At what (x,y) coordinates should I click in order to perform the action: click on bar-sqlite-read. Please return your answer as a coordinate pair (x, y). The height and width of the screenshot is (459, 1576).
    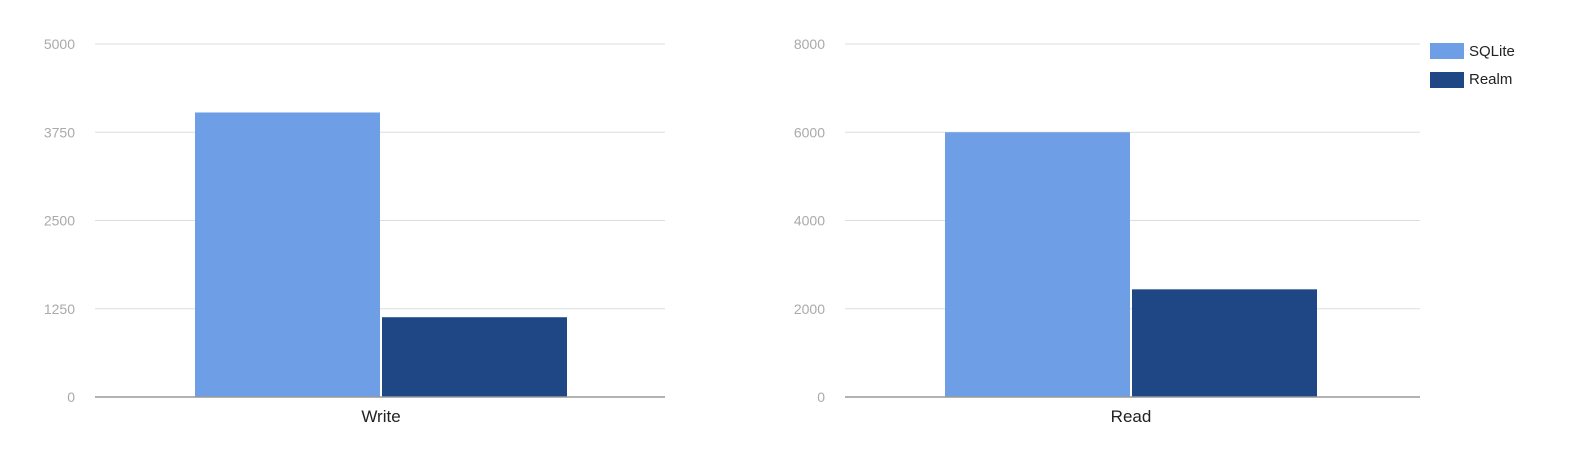
    Looking at the image, I should click on (1037, 264).